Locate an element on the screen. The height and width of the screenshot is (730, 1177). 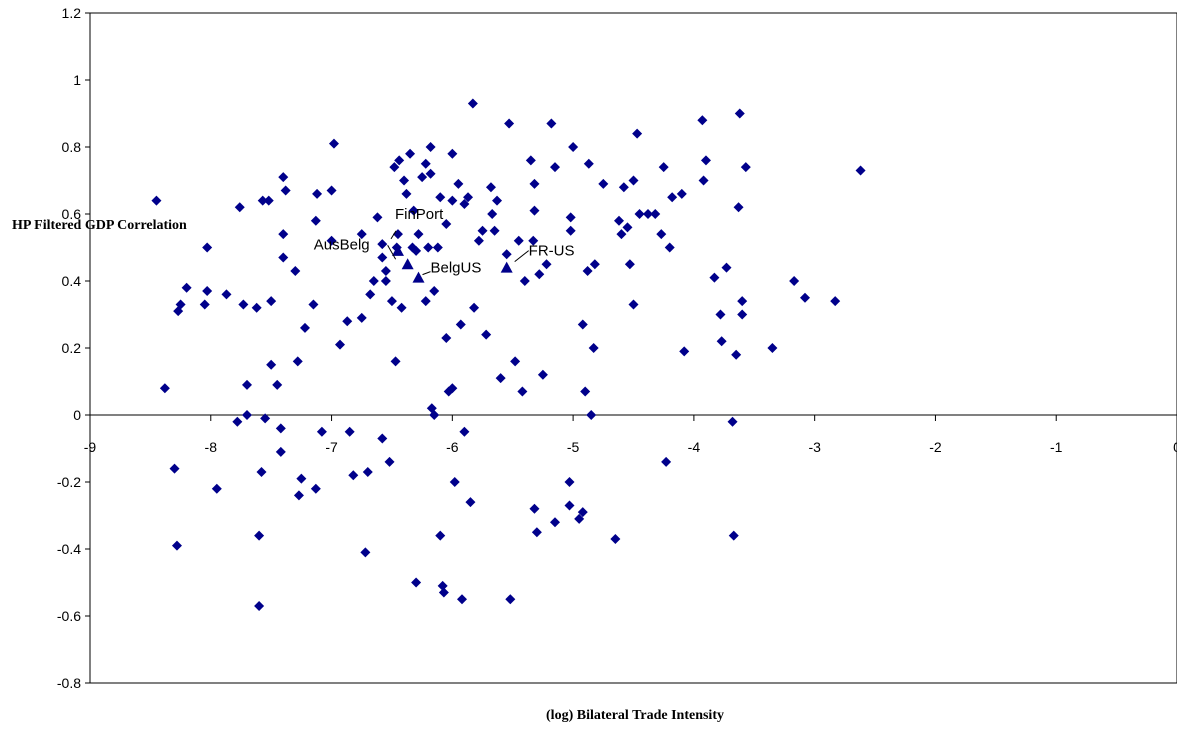
annotation-label: FR-US is located at coordinates (552, 251).